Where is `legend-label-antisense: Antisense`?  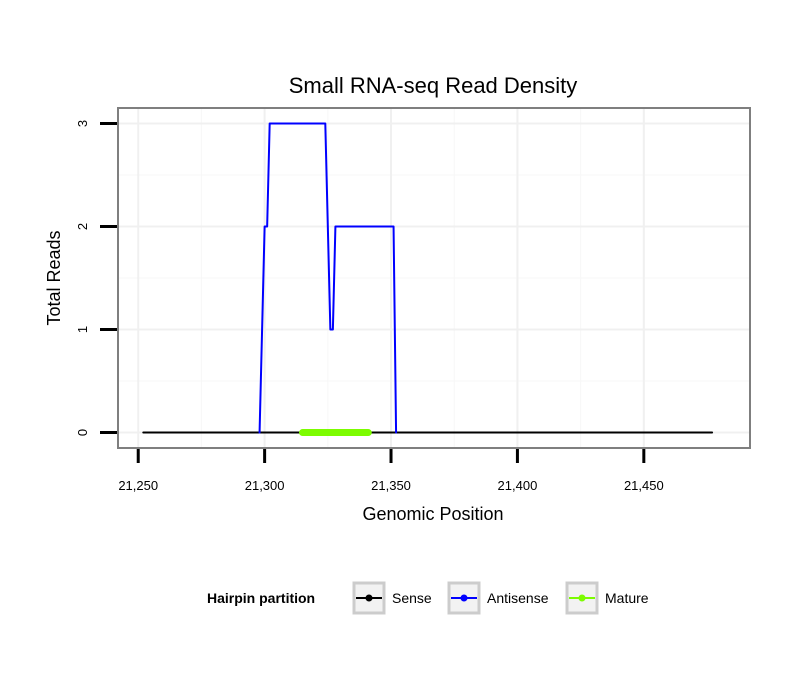
legend-label-antisense: Antisense is located at coordinates (518, 598).